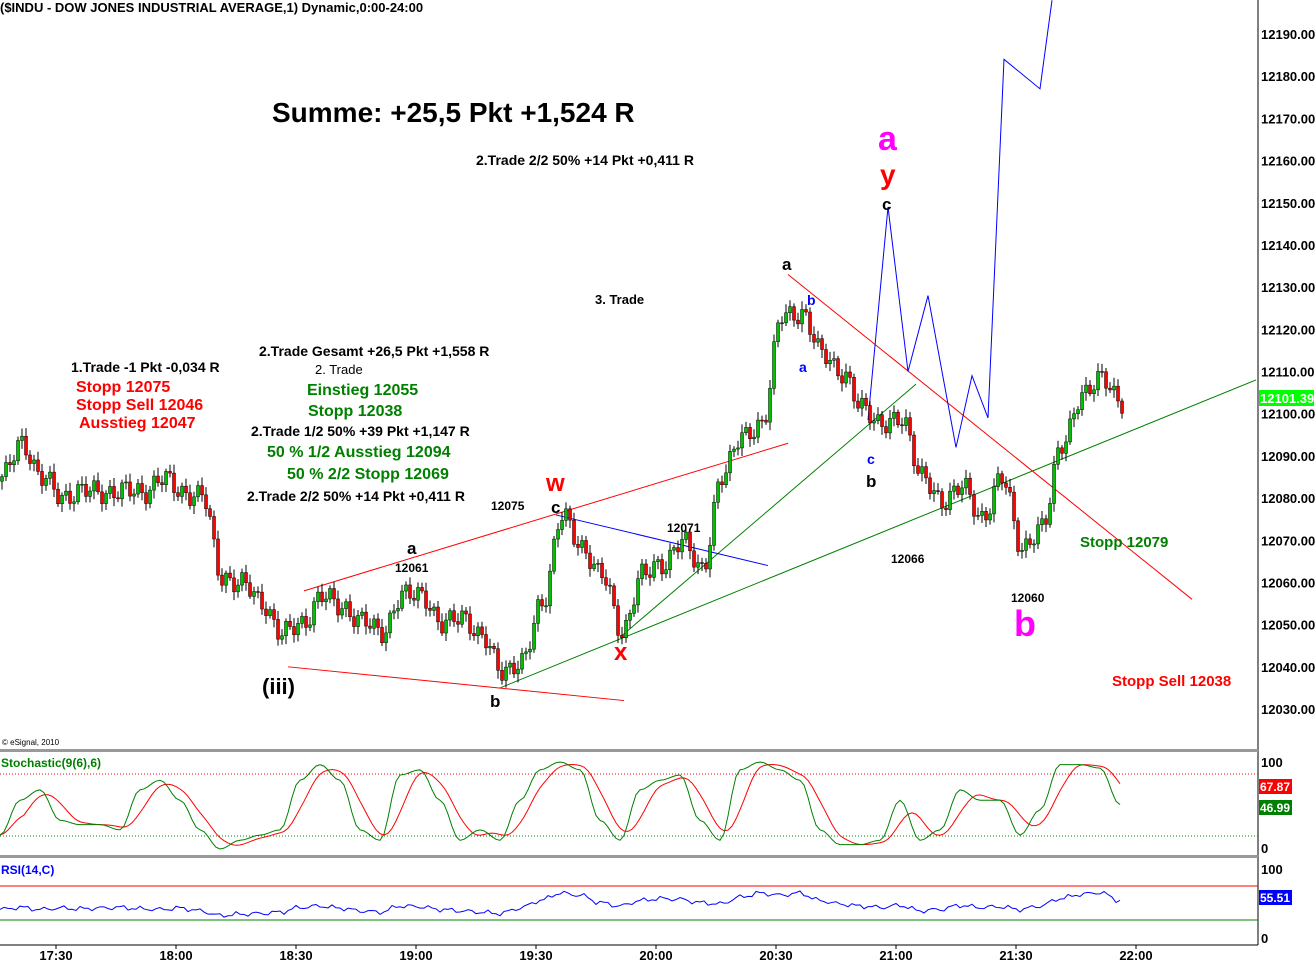 Image resolution: width=1316 pixels, height=967 pixels. Describe the element at coordinates (619, 299) in the screenshot. I see `trade-note: 3. Trade` at that location.